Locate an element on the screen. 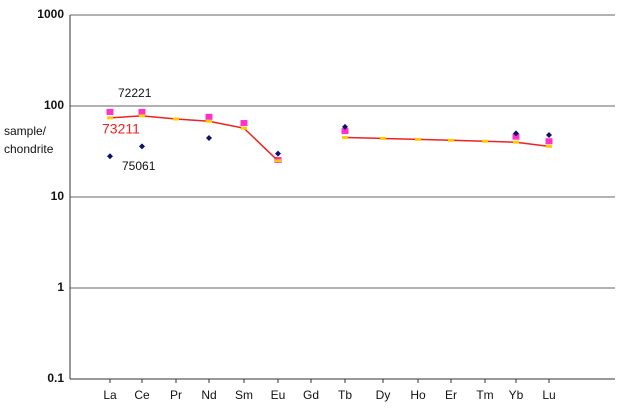 Image resolution: width=621 pixels, height=408 pixels. y-tick-label: 1000 is located at coordinates (50, 14).